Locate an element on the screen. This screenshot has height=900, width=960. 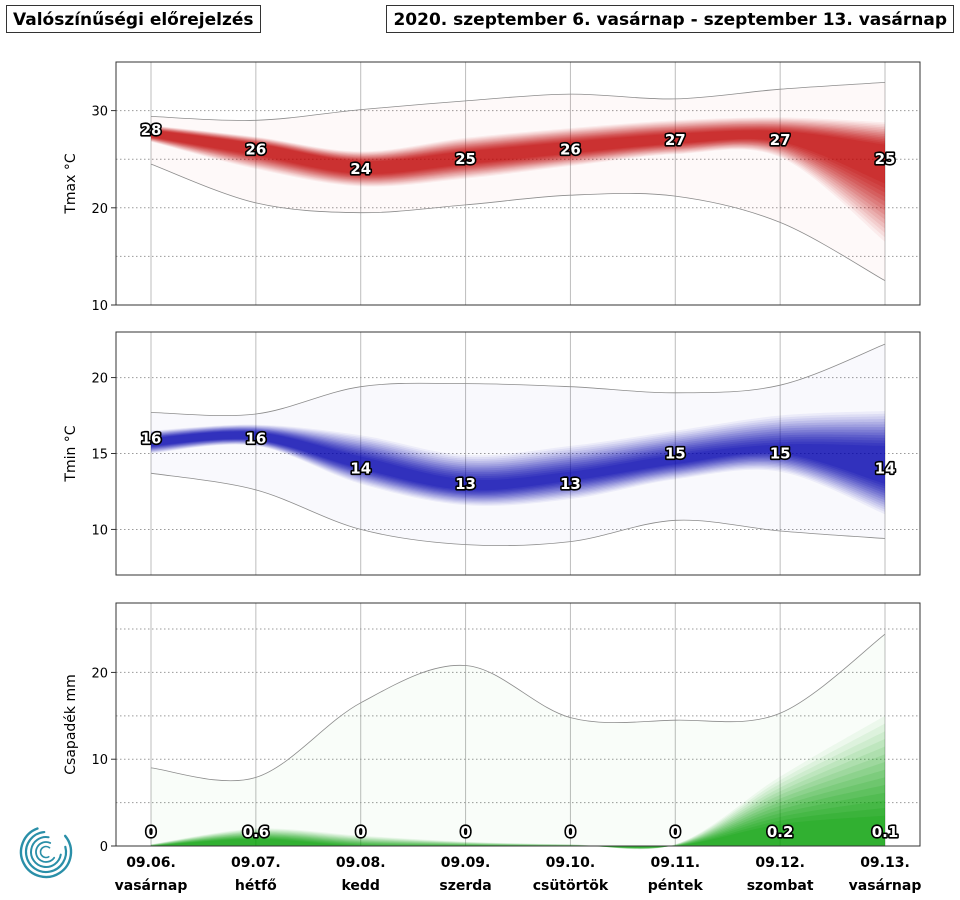
x-date-label: 09.12. is located at coordinates (780, 863).